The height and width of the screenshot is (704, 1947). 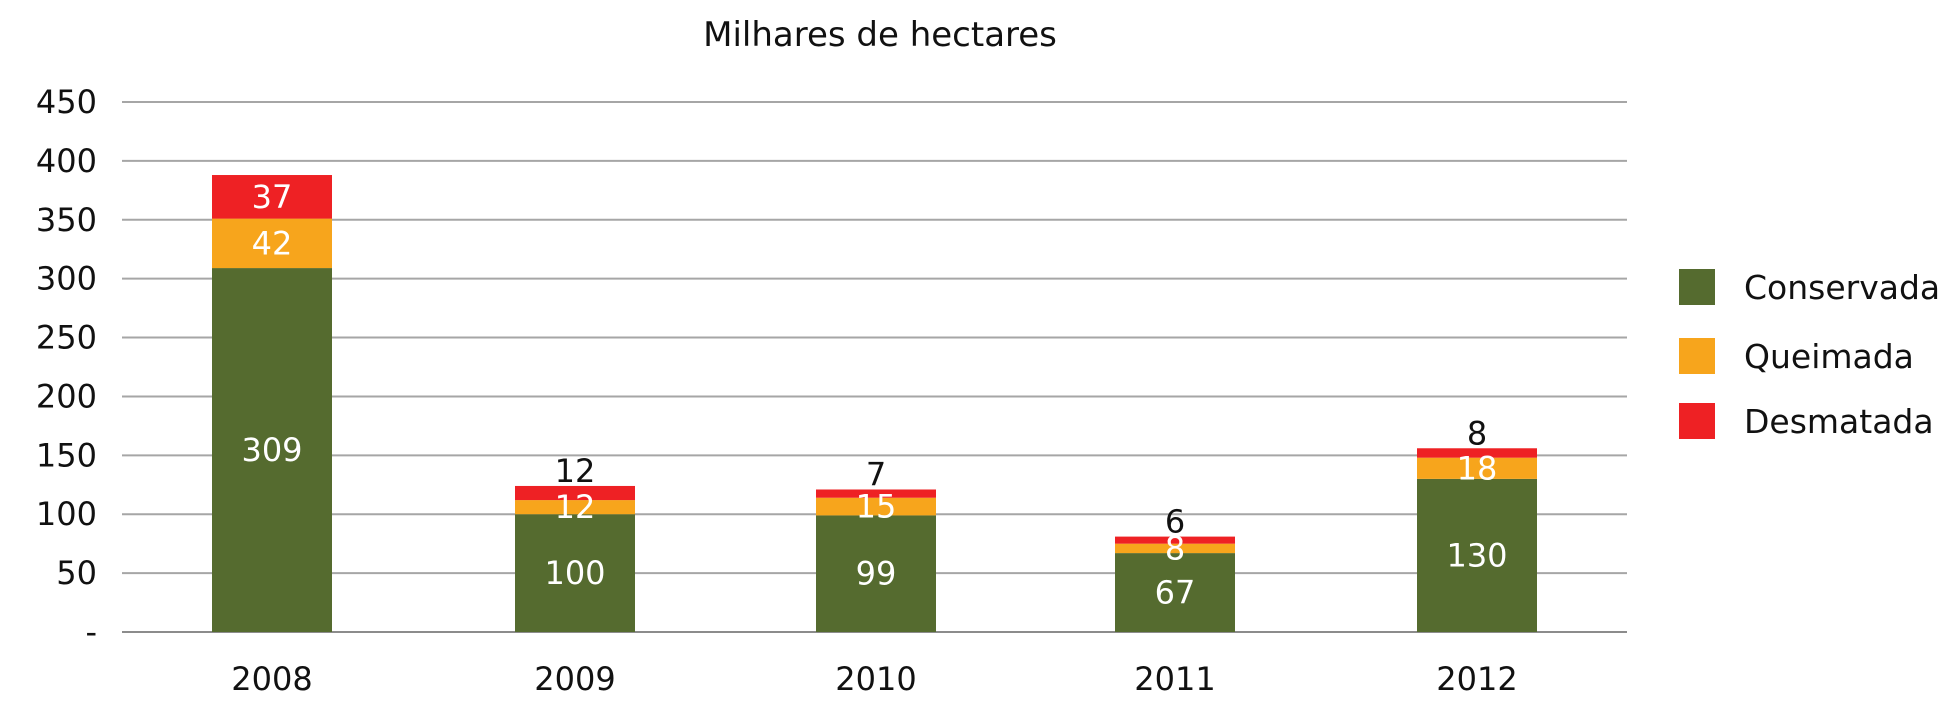 I want to click on bar-queimada-2011, so click(x=1175, y=548).